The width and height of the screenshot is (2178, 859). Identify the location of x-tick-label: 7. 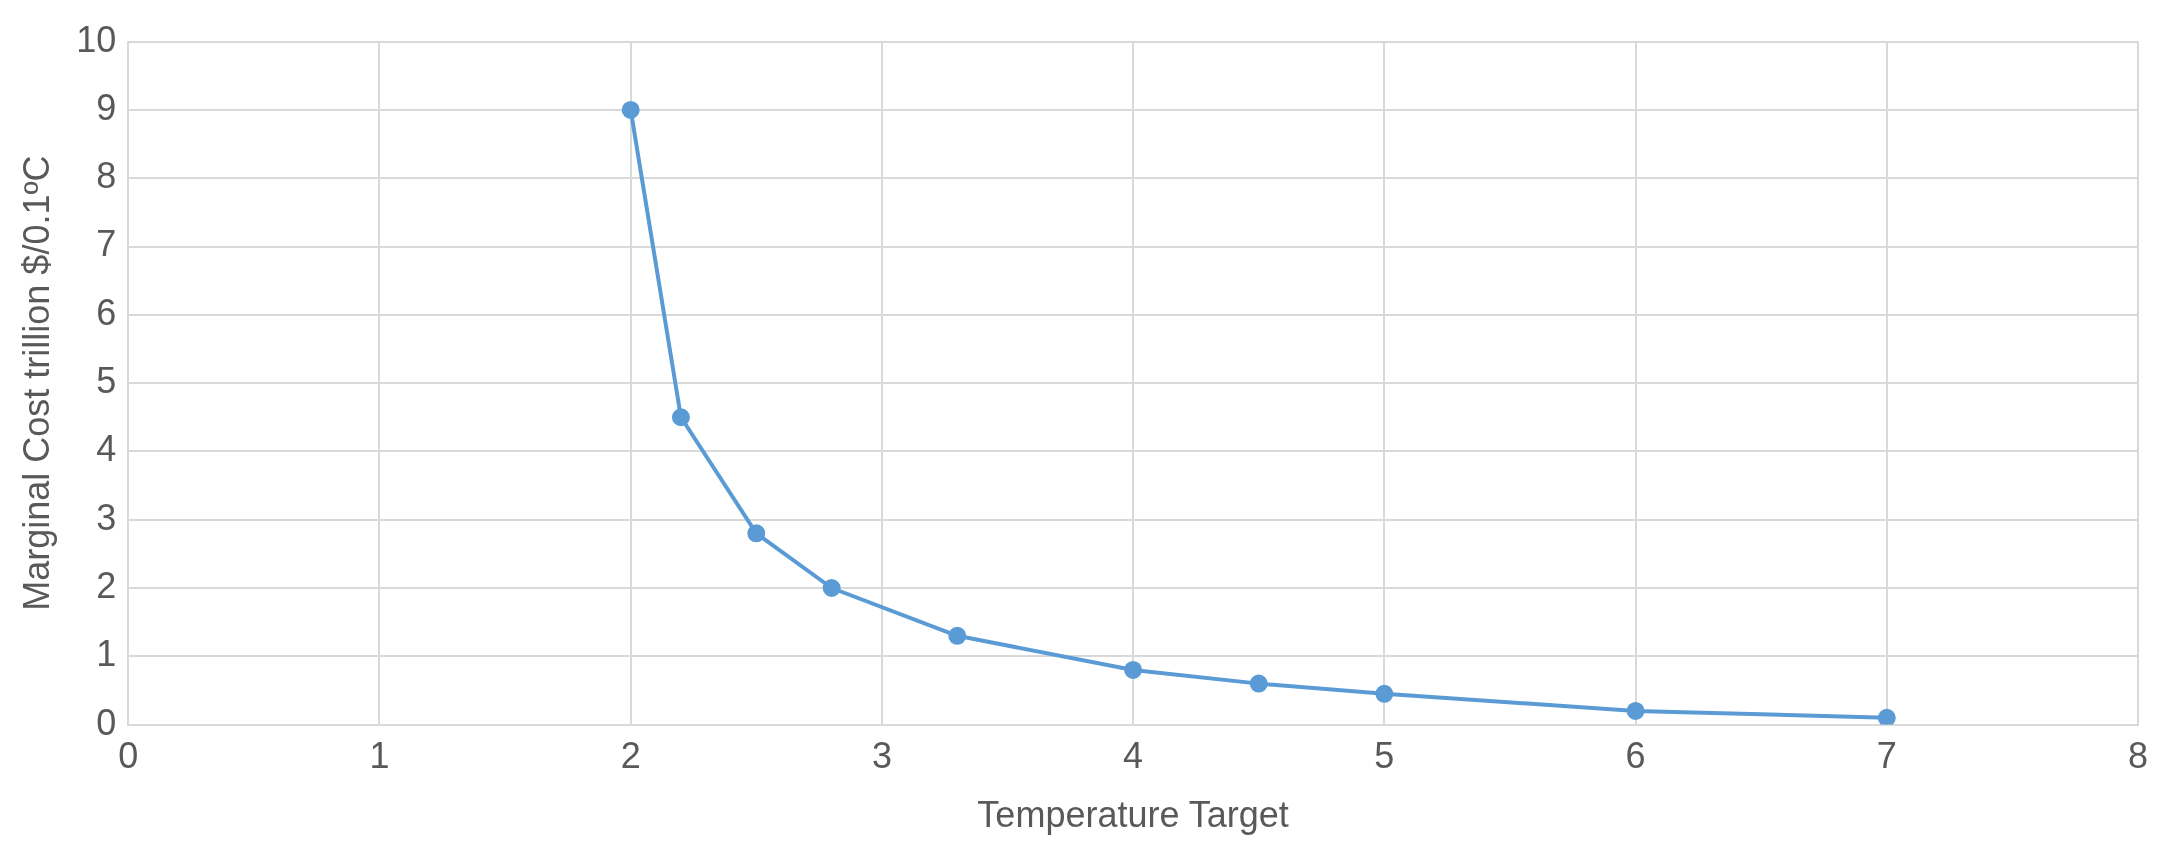
(1886, 756).